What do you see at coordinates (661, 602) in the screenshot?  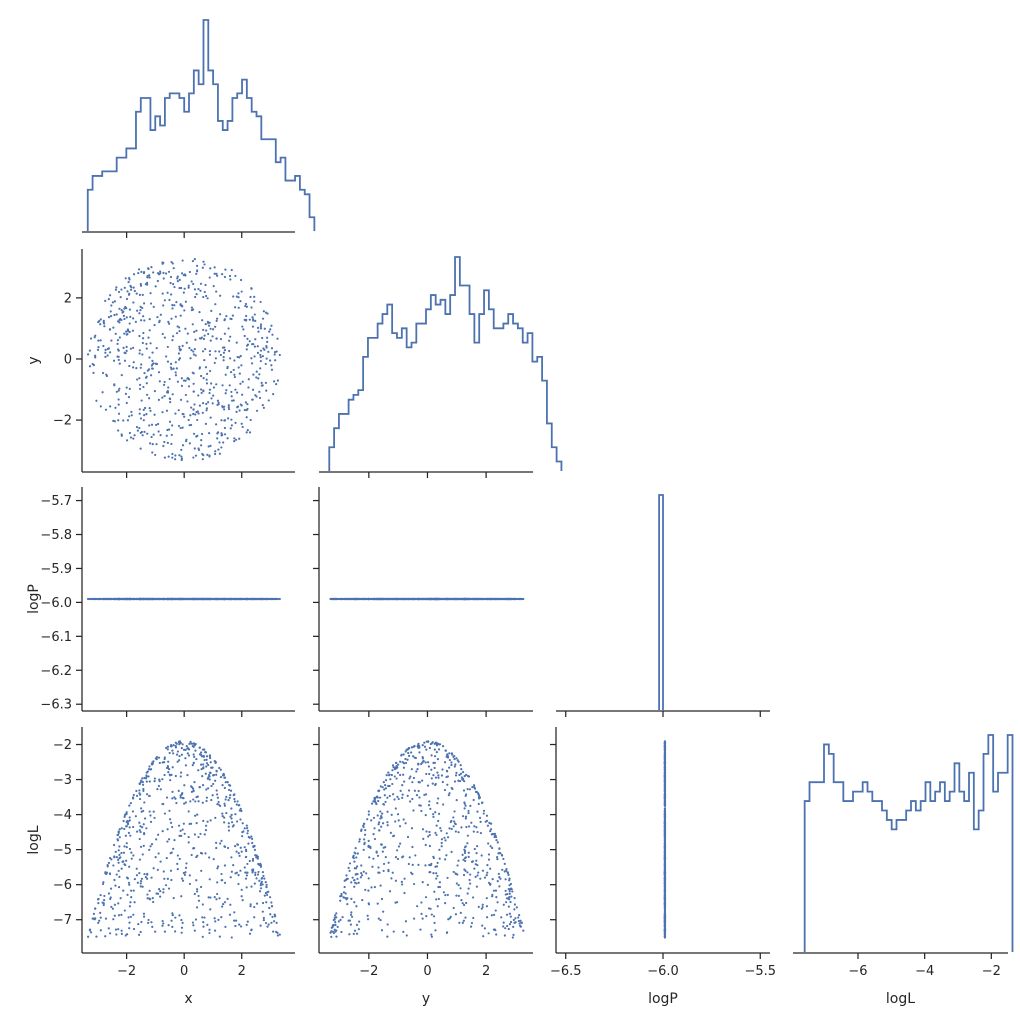 I see `histogram-logP` at bounding box center [661, 602].